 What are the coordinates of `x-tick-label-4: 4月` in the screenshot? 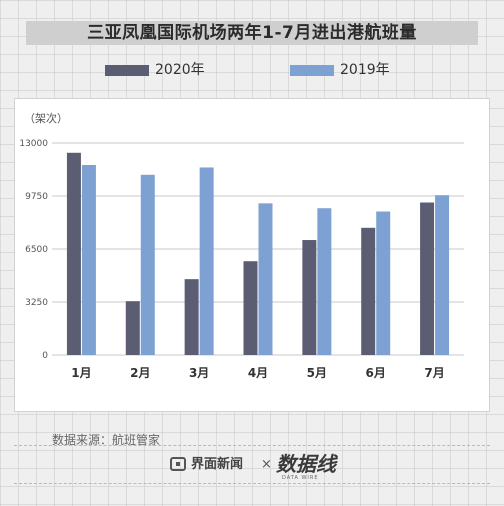 It's located at (258, 373).